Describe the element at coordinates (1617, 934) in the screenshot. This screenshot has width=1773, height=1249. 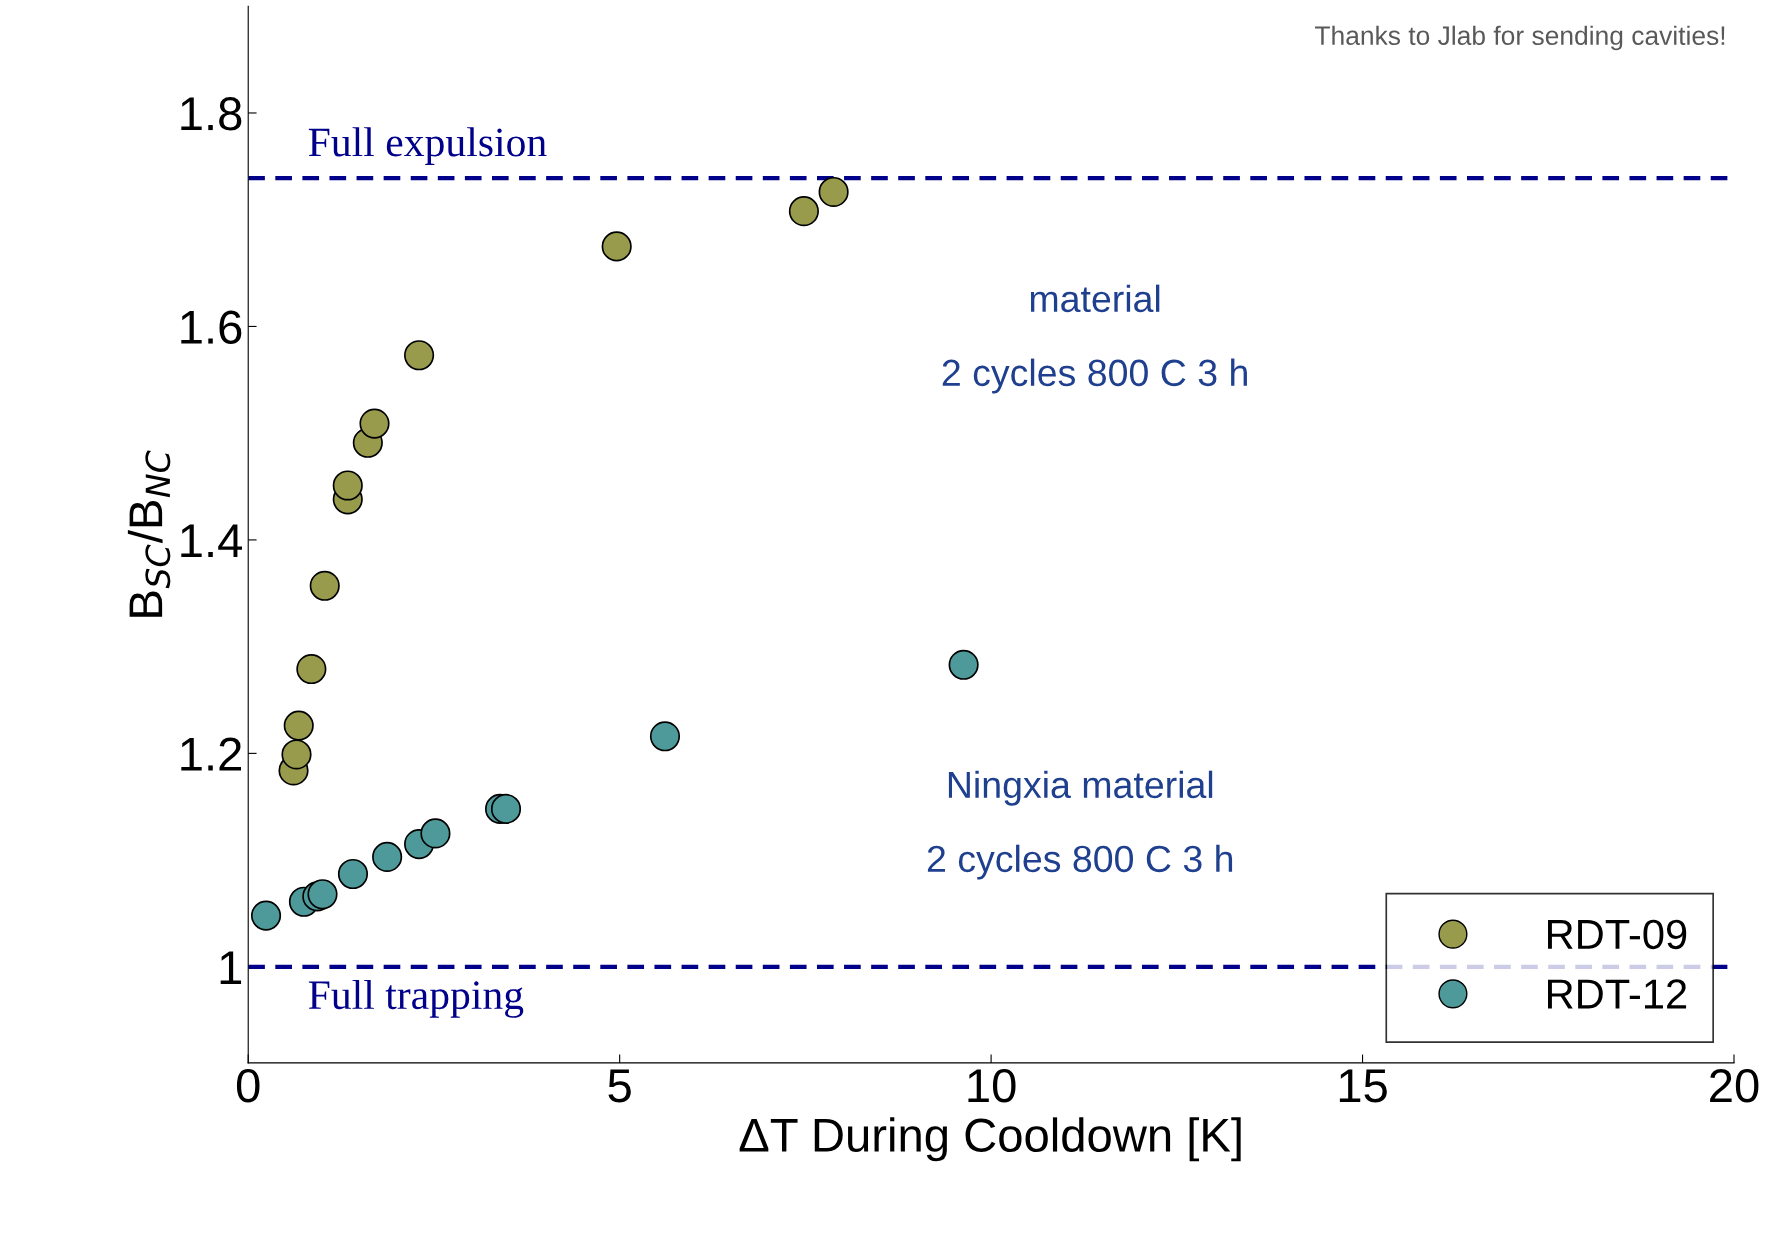
I see `legend-label: RDT-09` at that location.